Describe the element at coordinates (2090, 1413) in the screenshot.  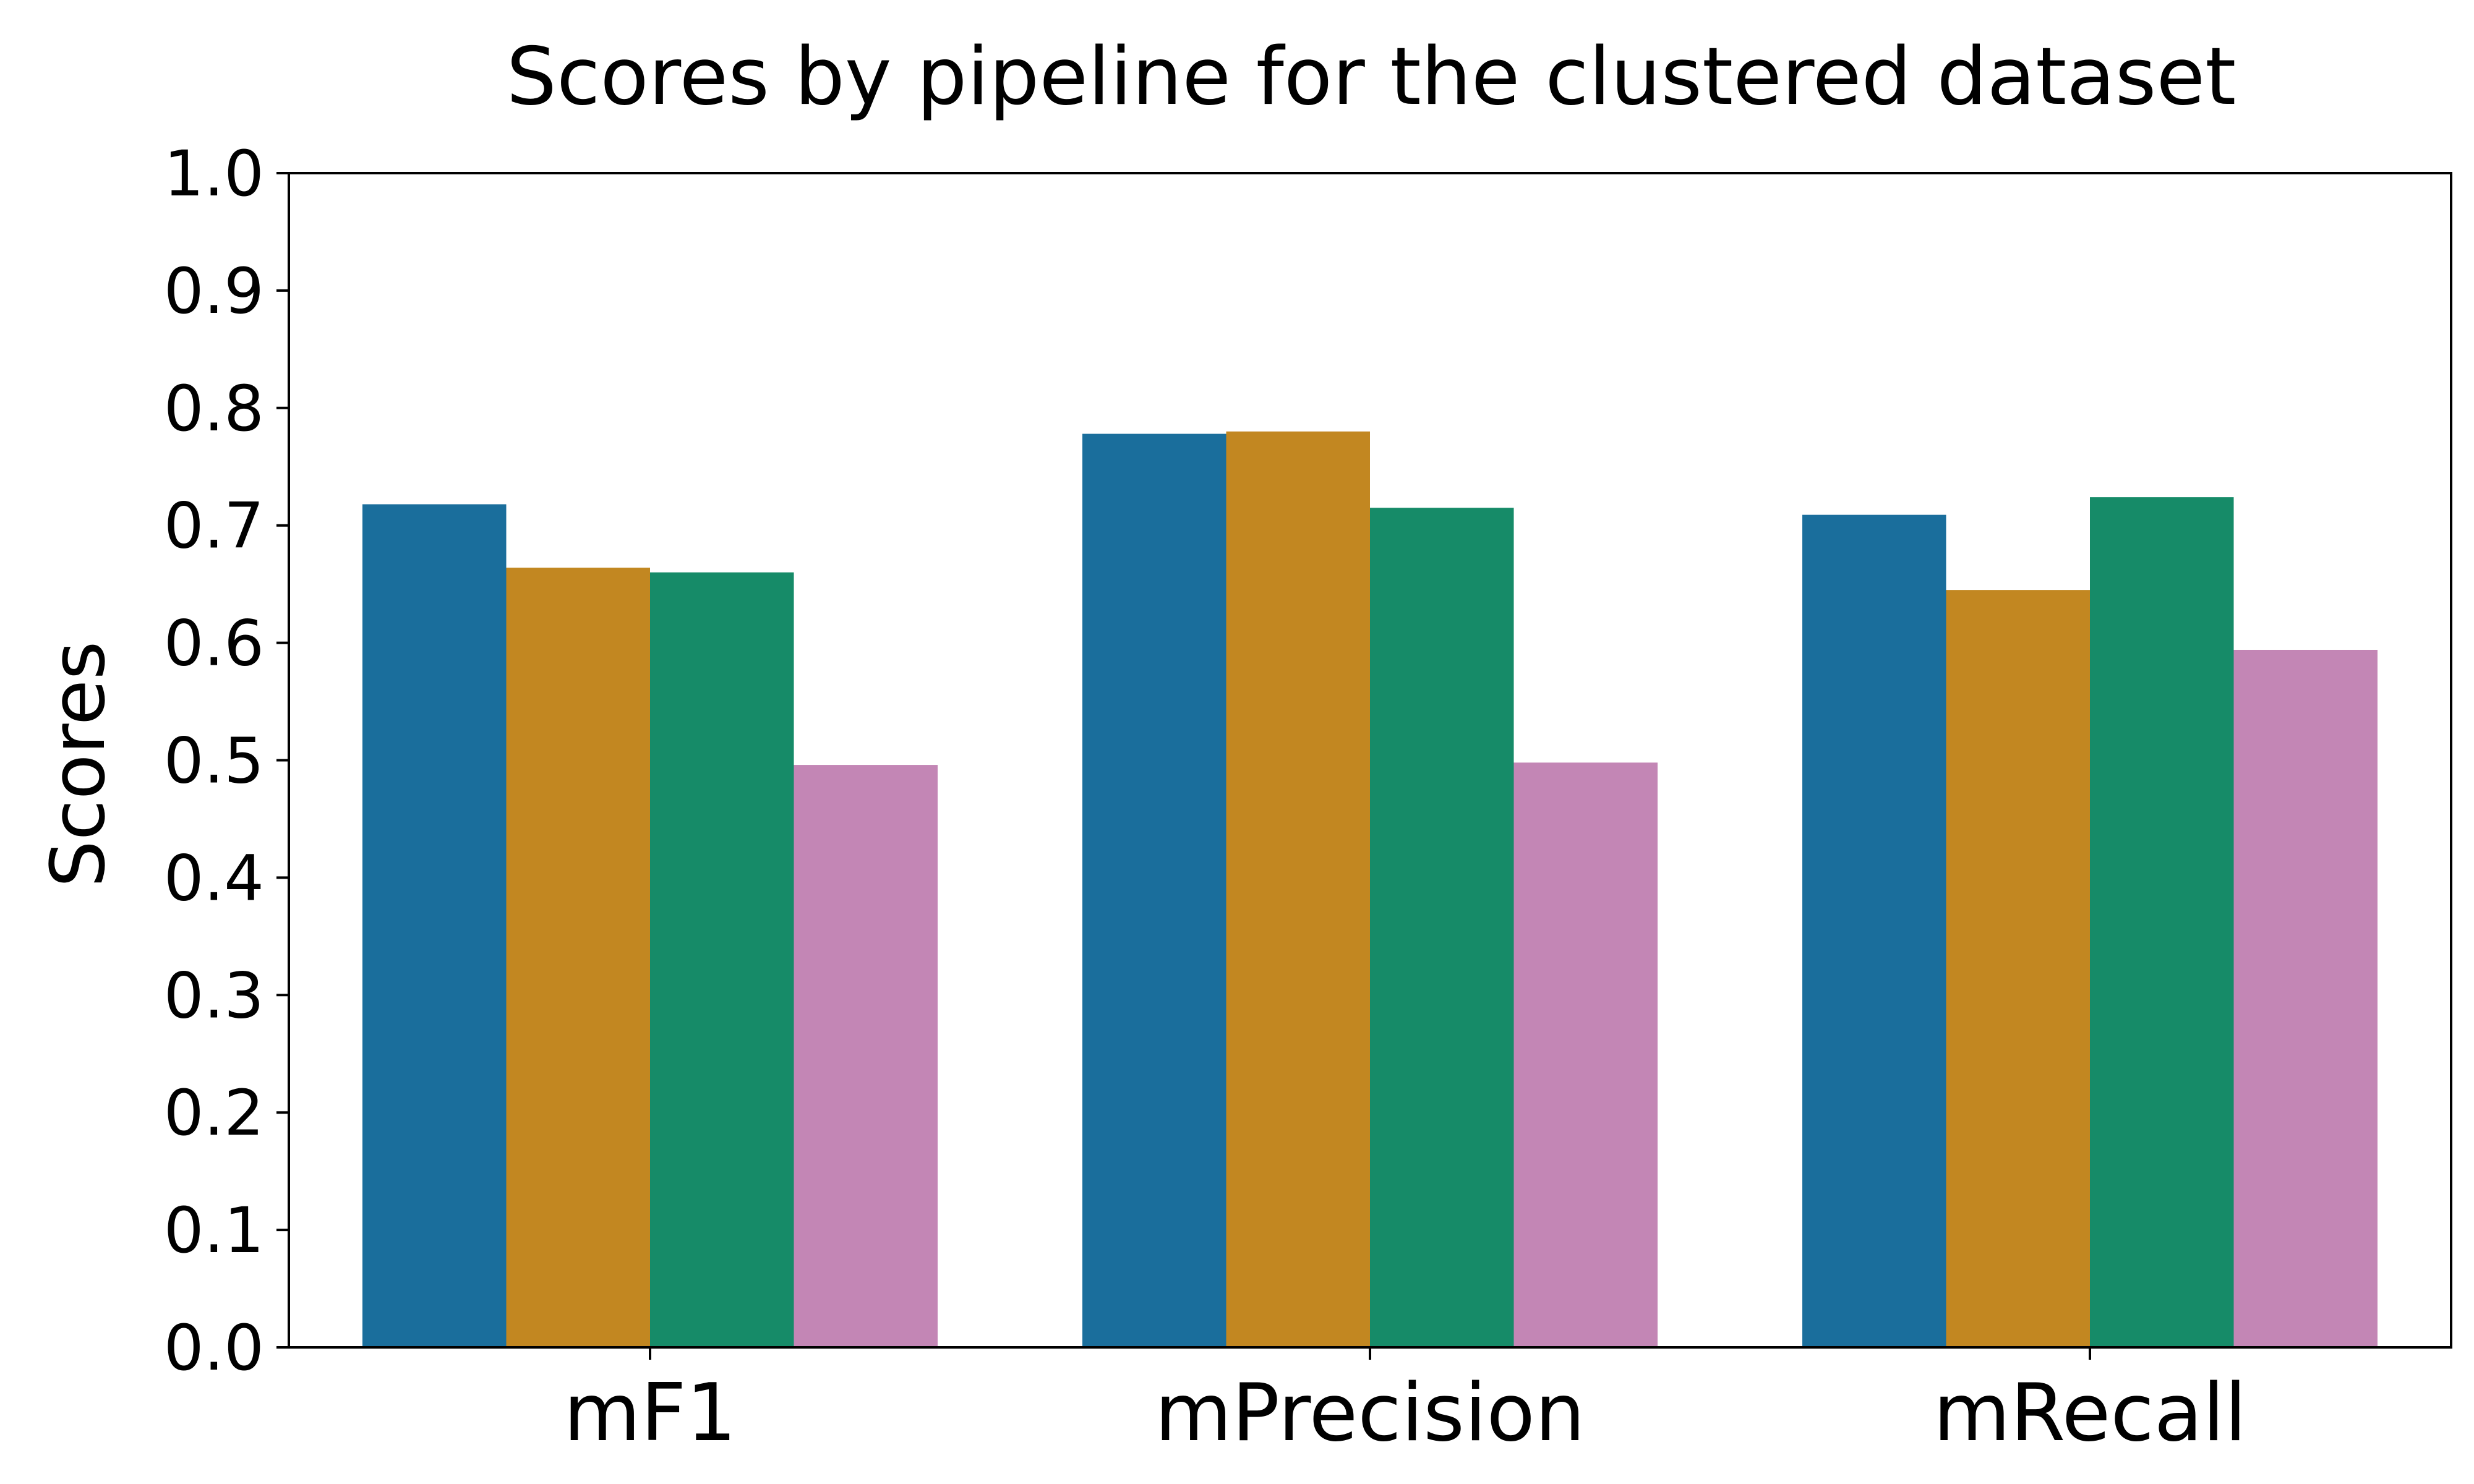
I see `x-tick-label: mRecall` at that location.